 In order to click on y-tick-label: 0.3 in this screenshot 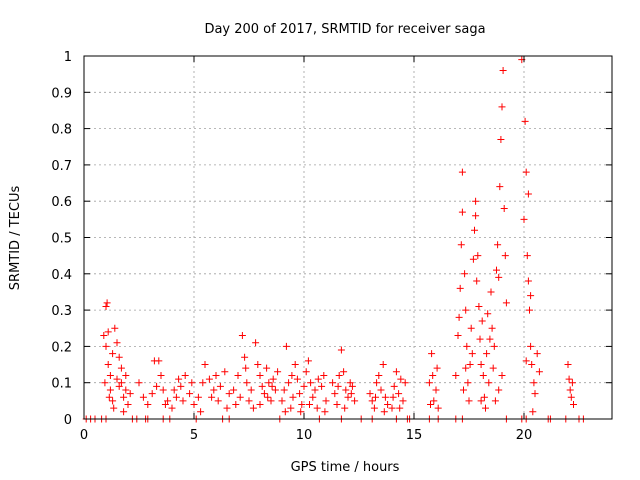, I will do `click(61, 311)`.